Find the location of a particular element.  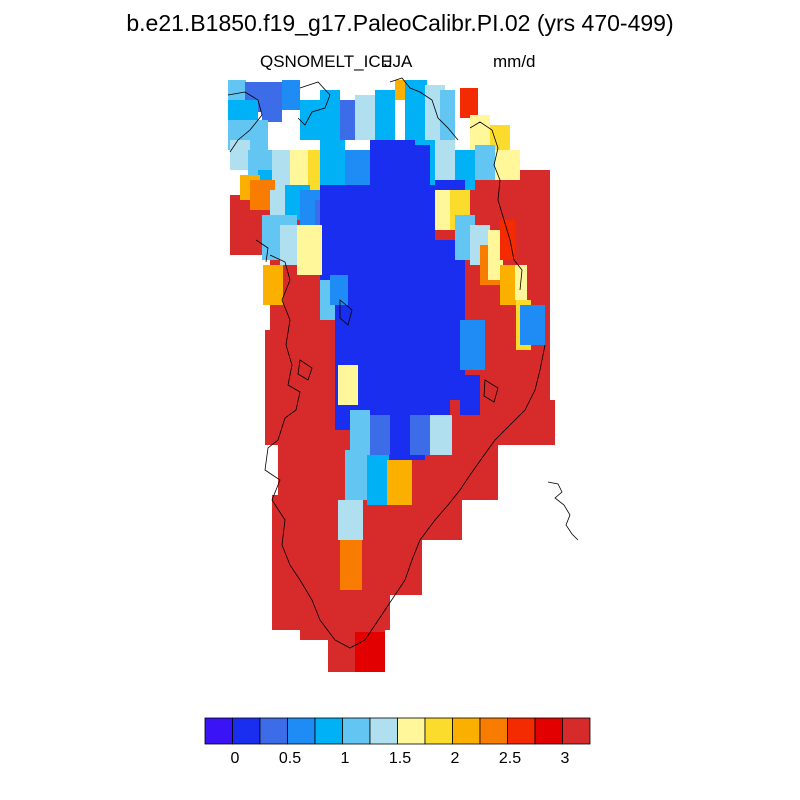

colorbar-tick-label: 1.5 is located at coordinates (400, 758).